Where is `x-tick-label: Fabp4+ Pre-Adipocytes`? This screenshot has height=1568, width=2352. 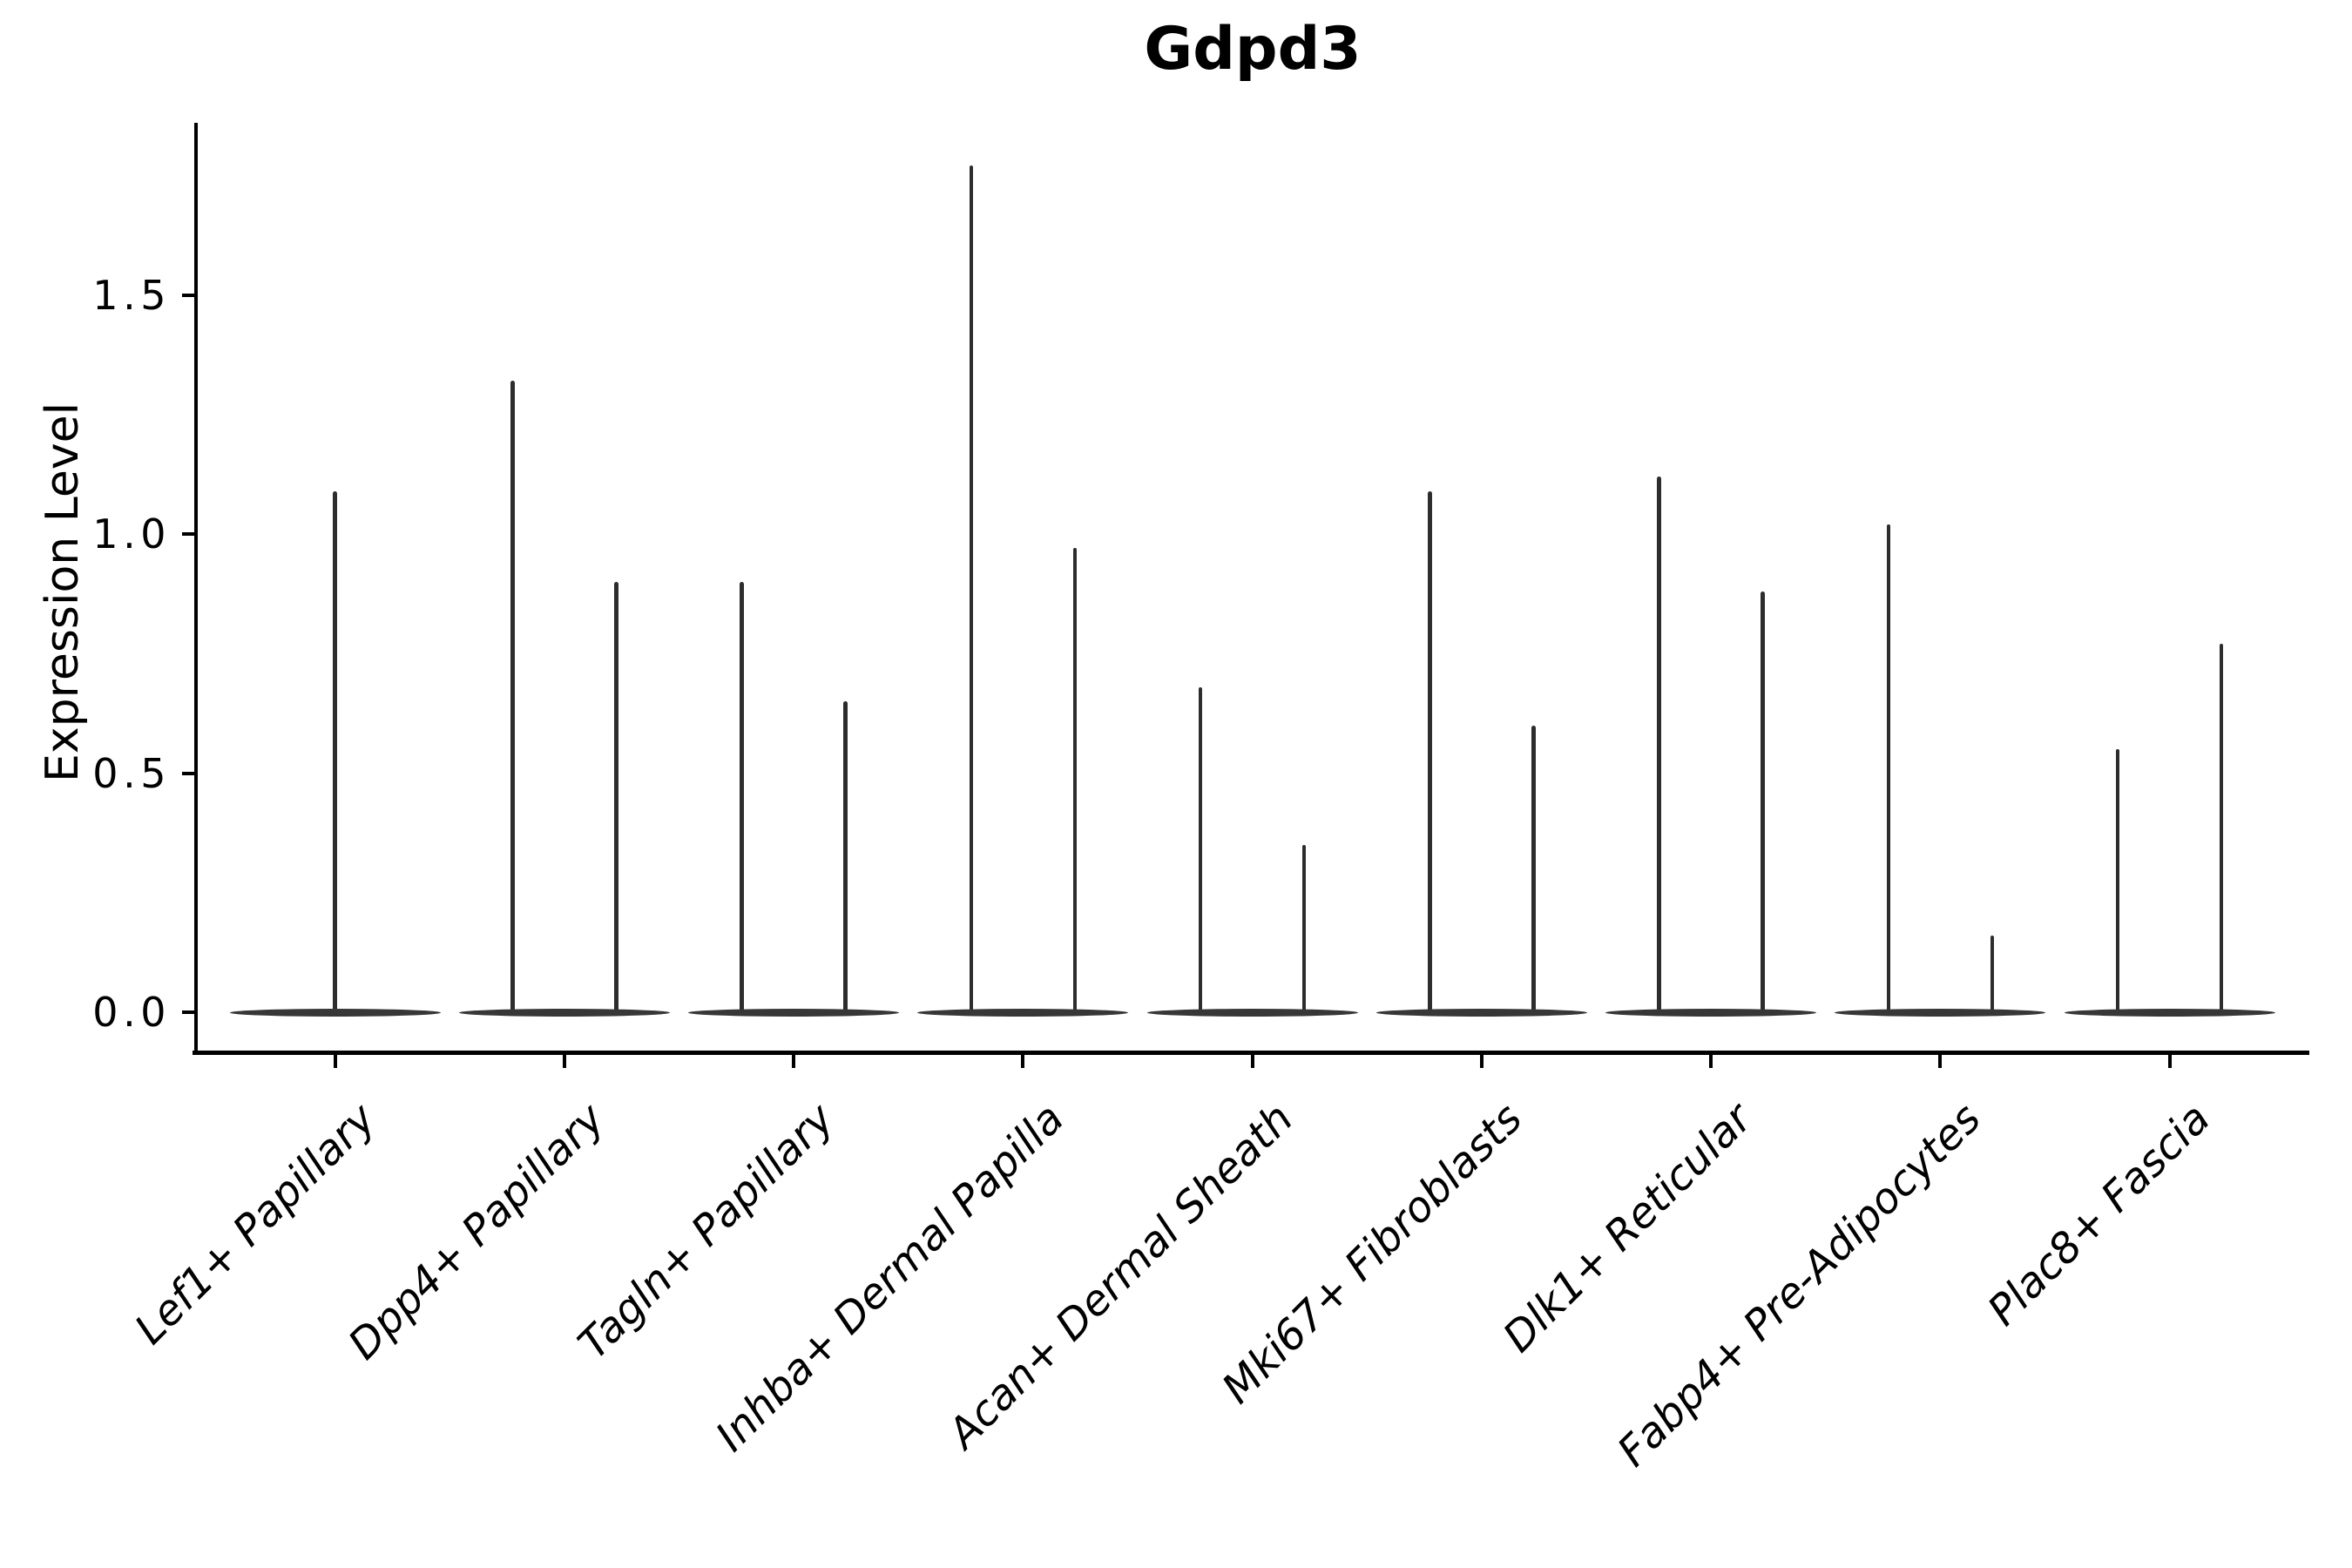 x-tick-label: Fabp4+ Pre-Adipocytes is located at coordinates (1799, 1285).